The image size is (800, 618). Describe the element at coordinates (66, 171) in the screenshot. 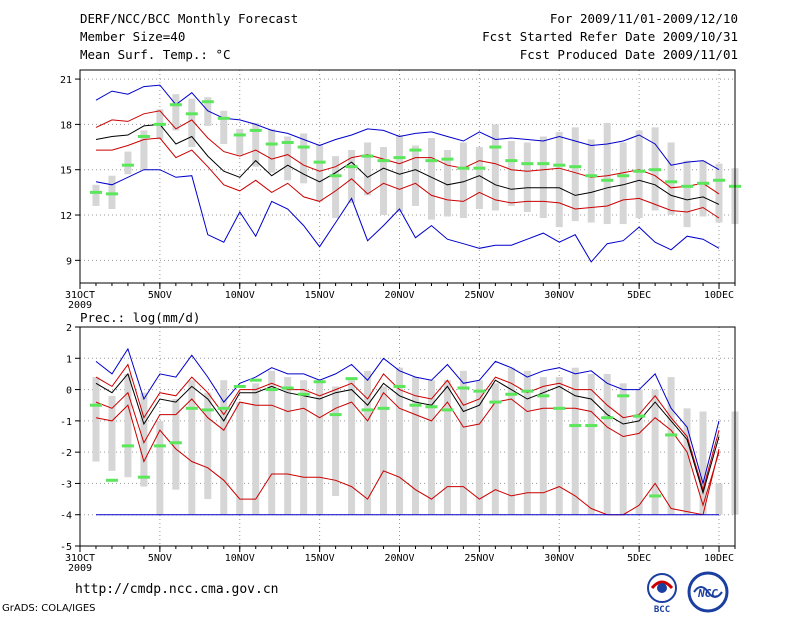

I see `y-tick-label: 15` at that location.